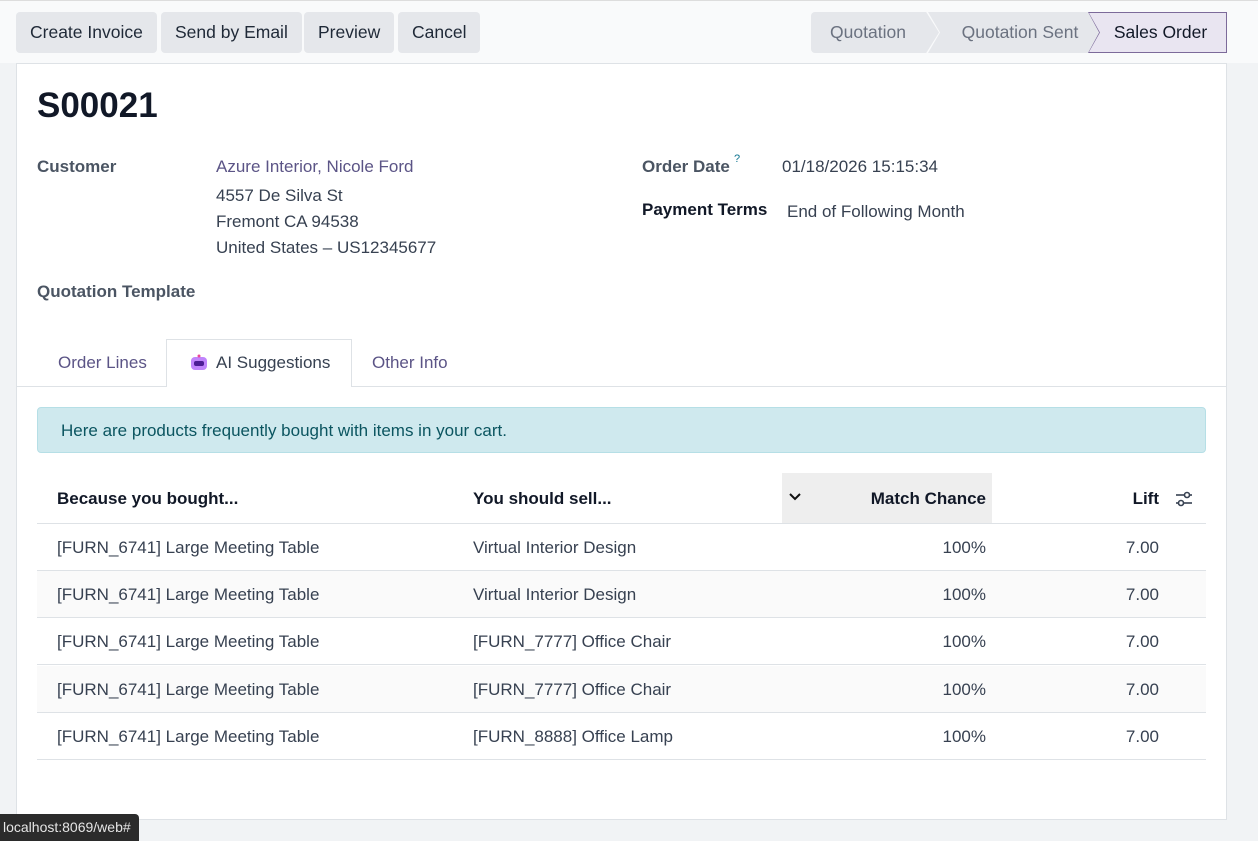  Describe the element at coordinates (279, 195) in the screenshot. I see `address-line: 4557 De Silva St` at that location.